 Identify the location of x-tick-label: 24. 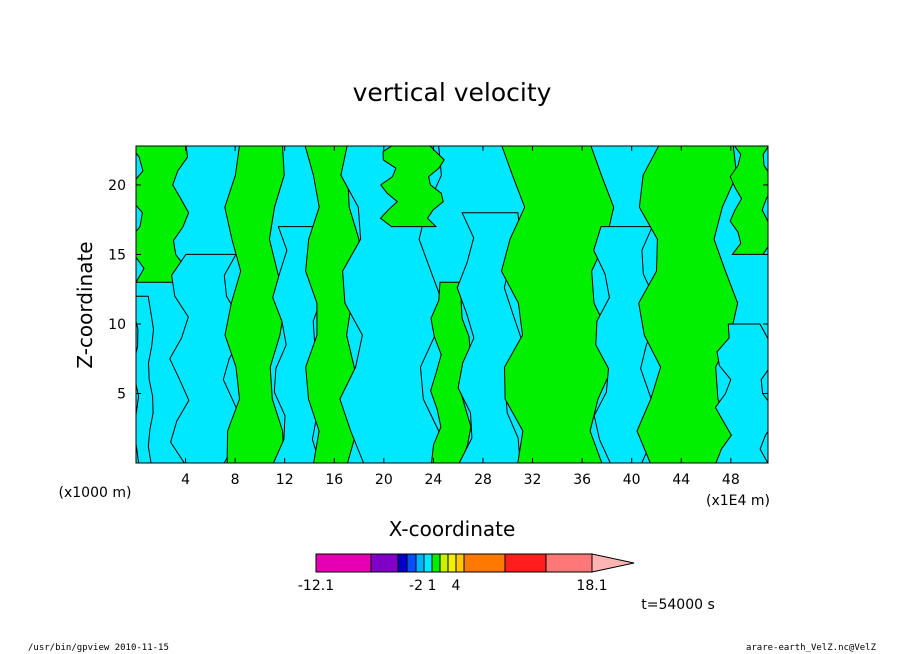
(433, 480).